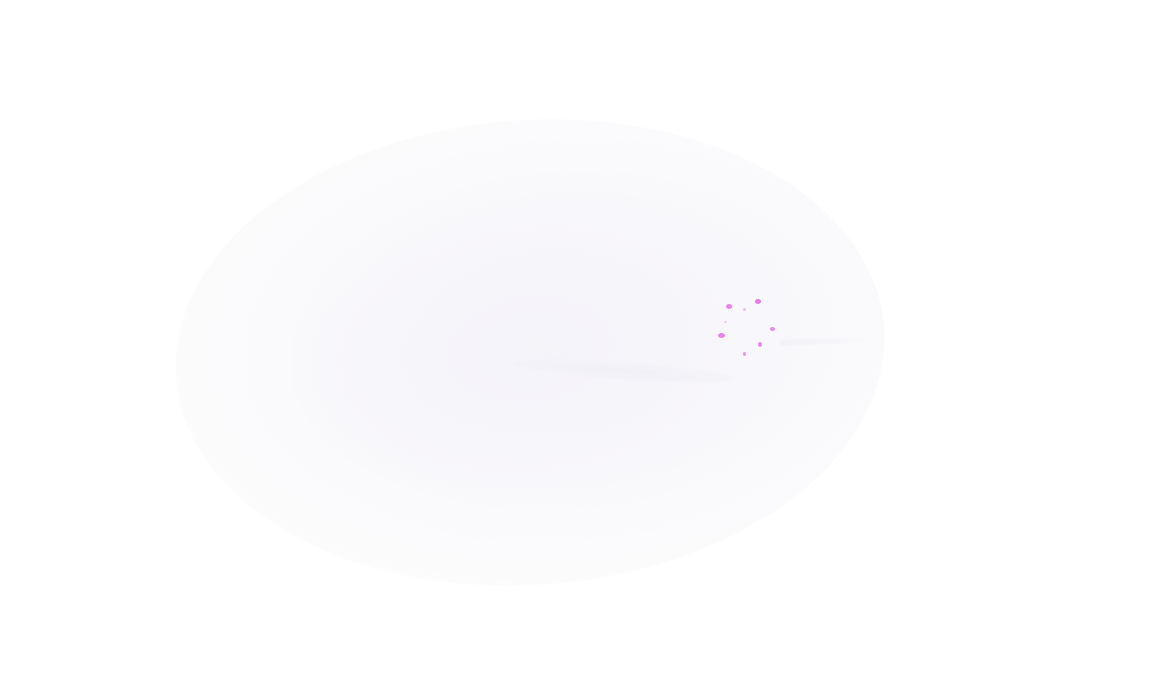 The height and width of the screenshot is (697, 1169). What do you see at coordinates (747, 327) in the screenshot?
I see `loading-spinner-icon` at bounding box center [747, 327].